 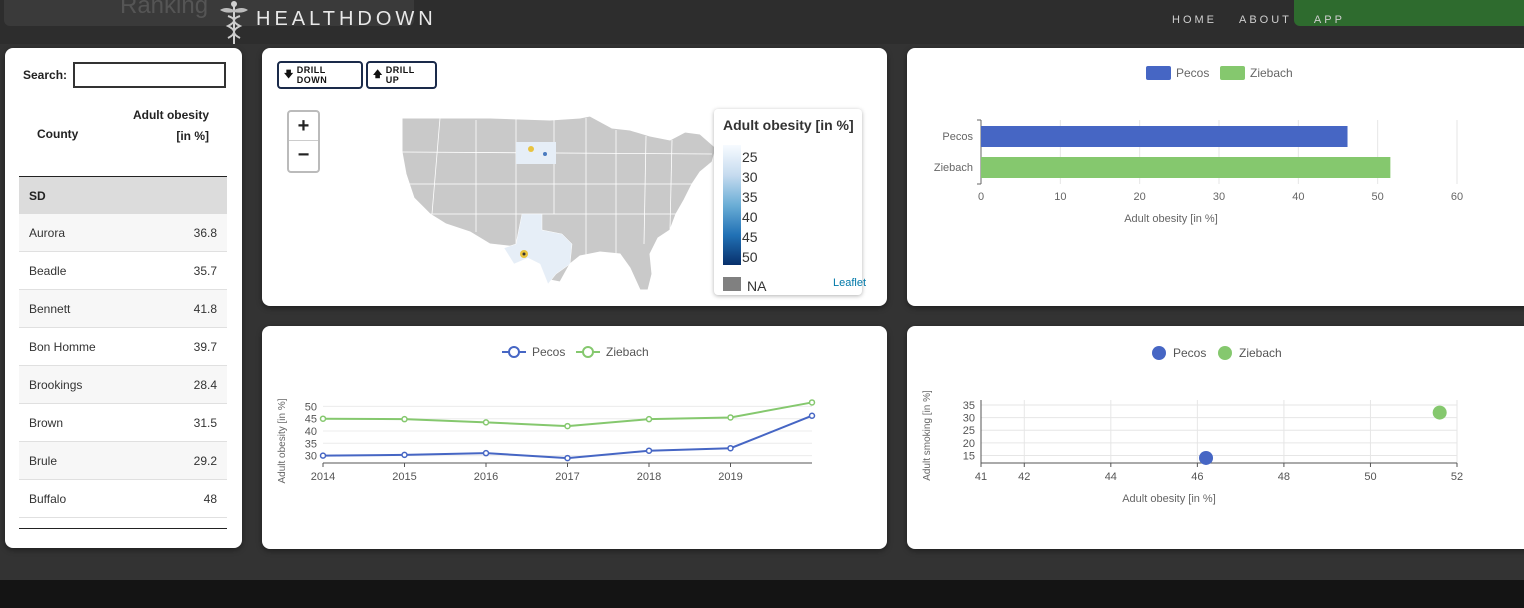 What do you see at coordinates (1186, 167) in the screenshot?
I see `bar-ziebach` at bounding box center [1186, 167].